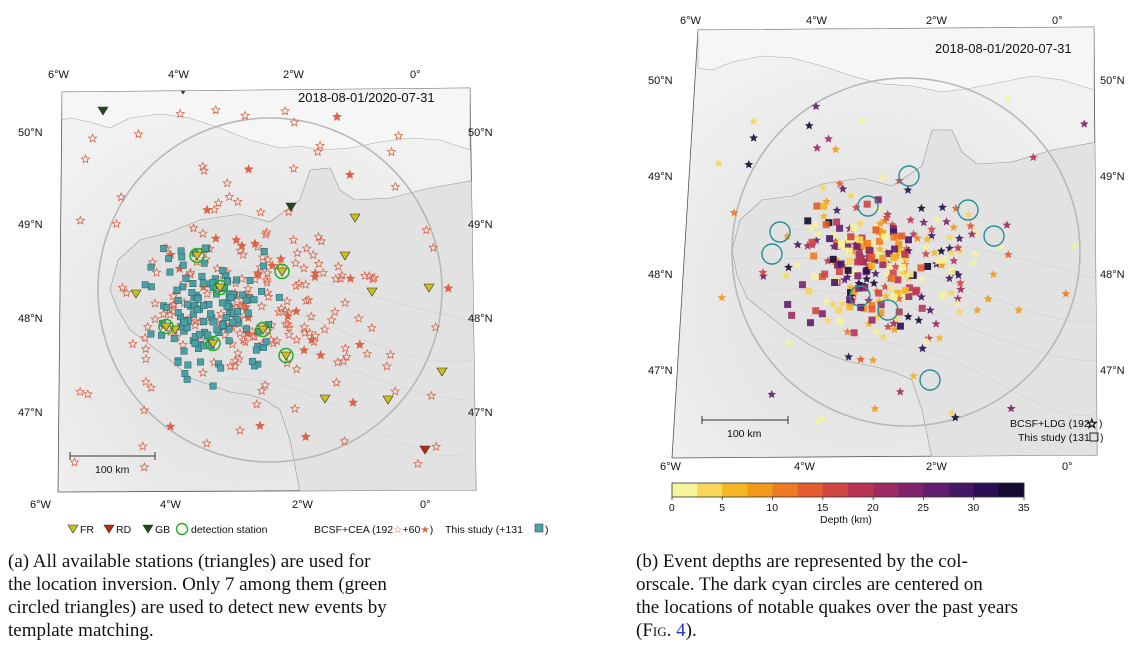 Image resolution: width=1144 pixels, height=661 pixels. Describe the element at coordinates (171, 505) in the screenshot. I see `lon-tick-bottom-a: 4°W` at that location.